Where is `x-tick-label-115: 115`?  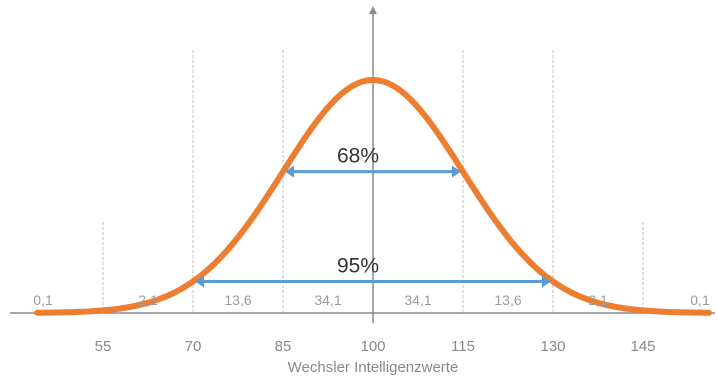
x-tick-label-115: 115 is located at coordinates (463, 346).